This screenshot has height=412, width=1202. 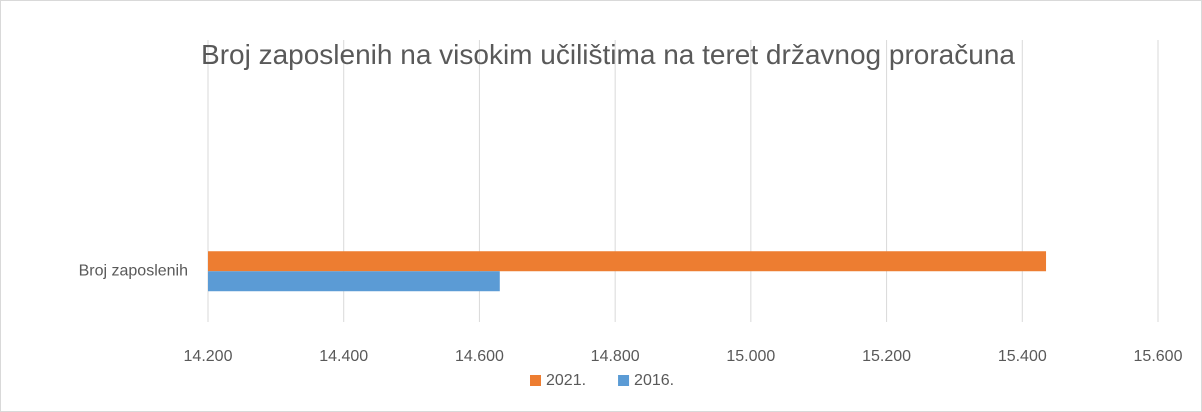 I want to click on x-tick-label: 14.800, so click(x=615, y=356).